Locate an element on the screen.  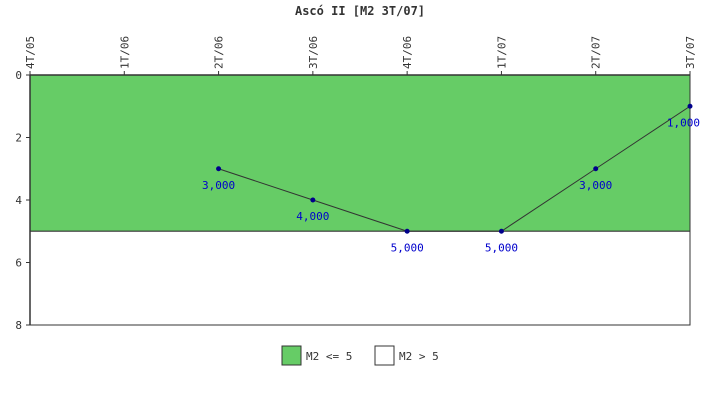
chart-title: Ascó II [M2 3T/07] is located at coordinates (360, 11).